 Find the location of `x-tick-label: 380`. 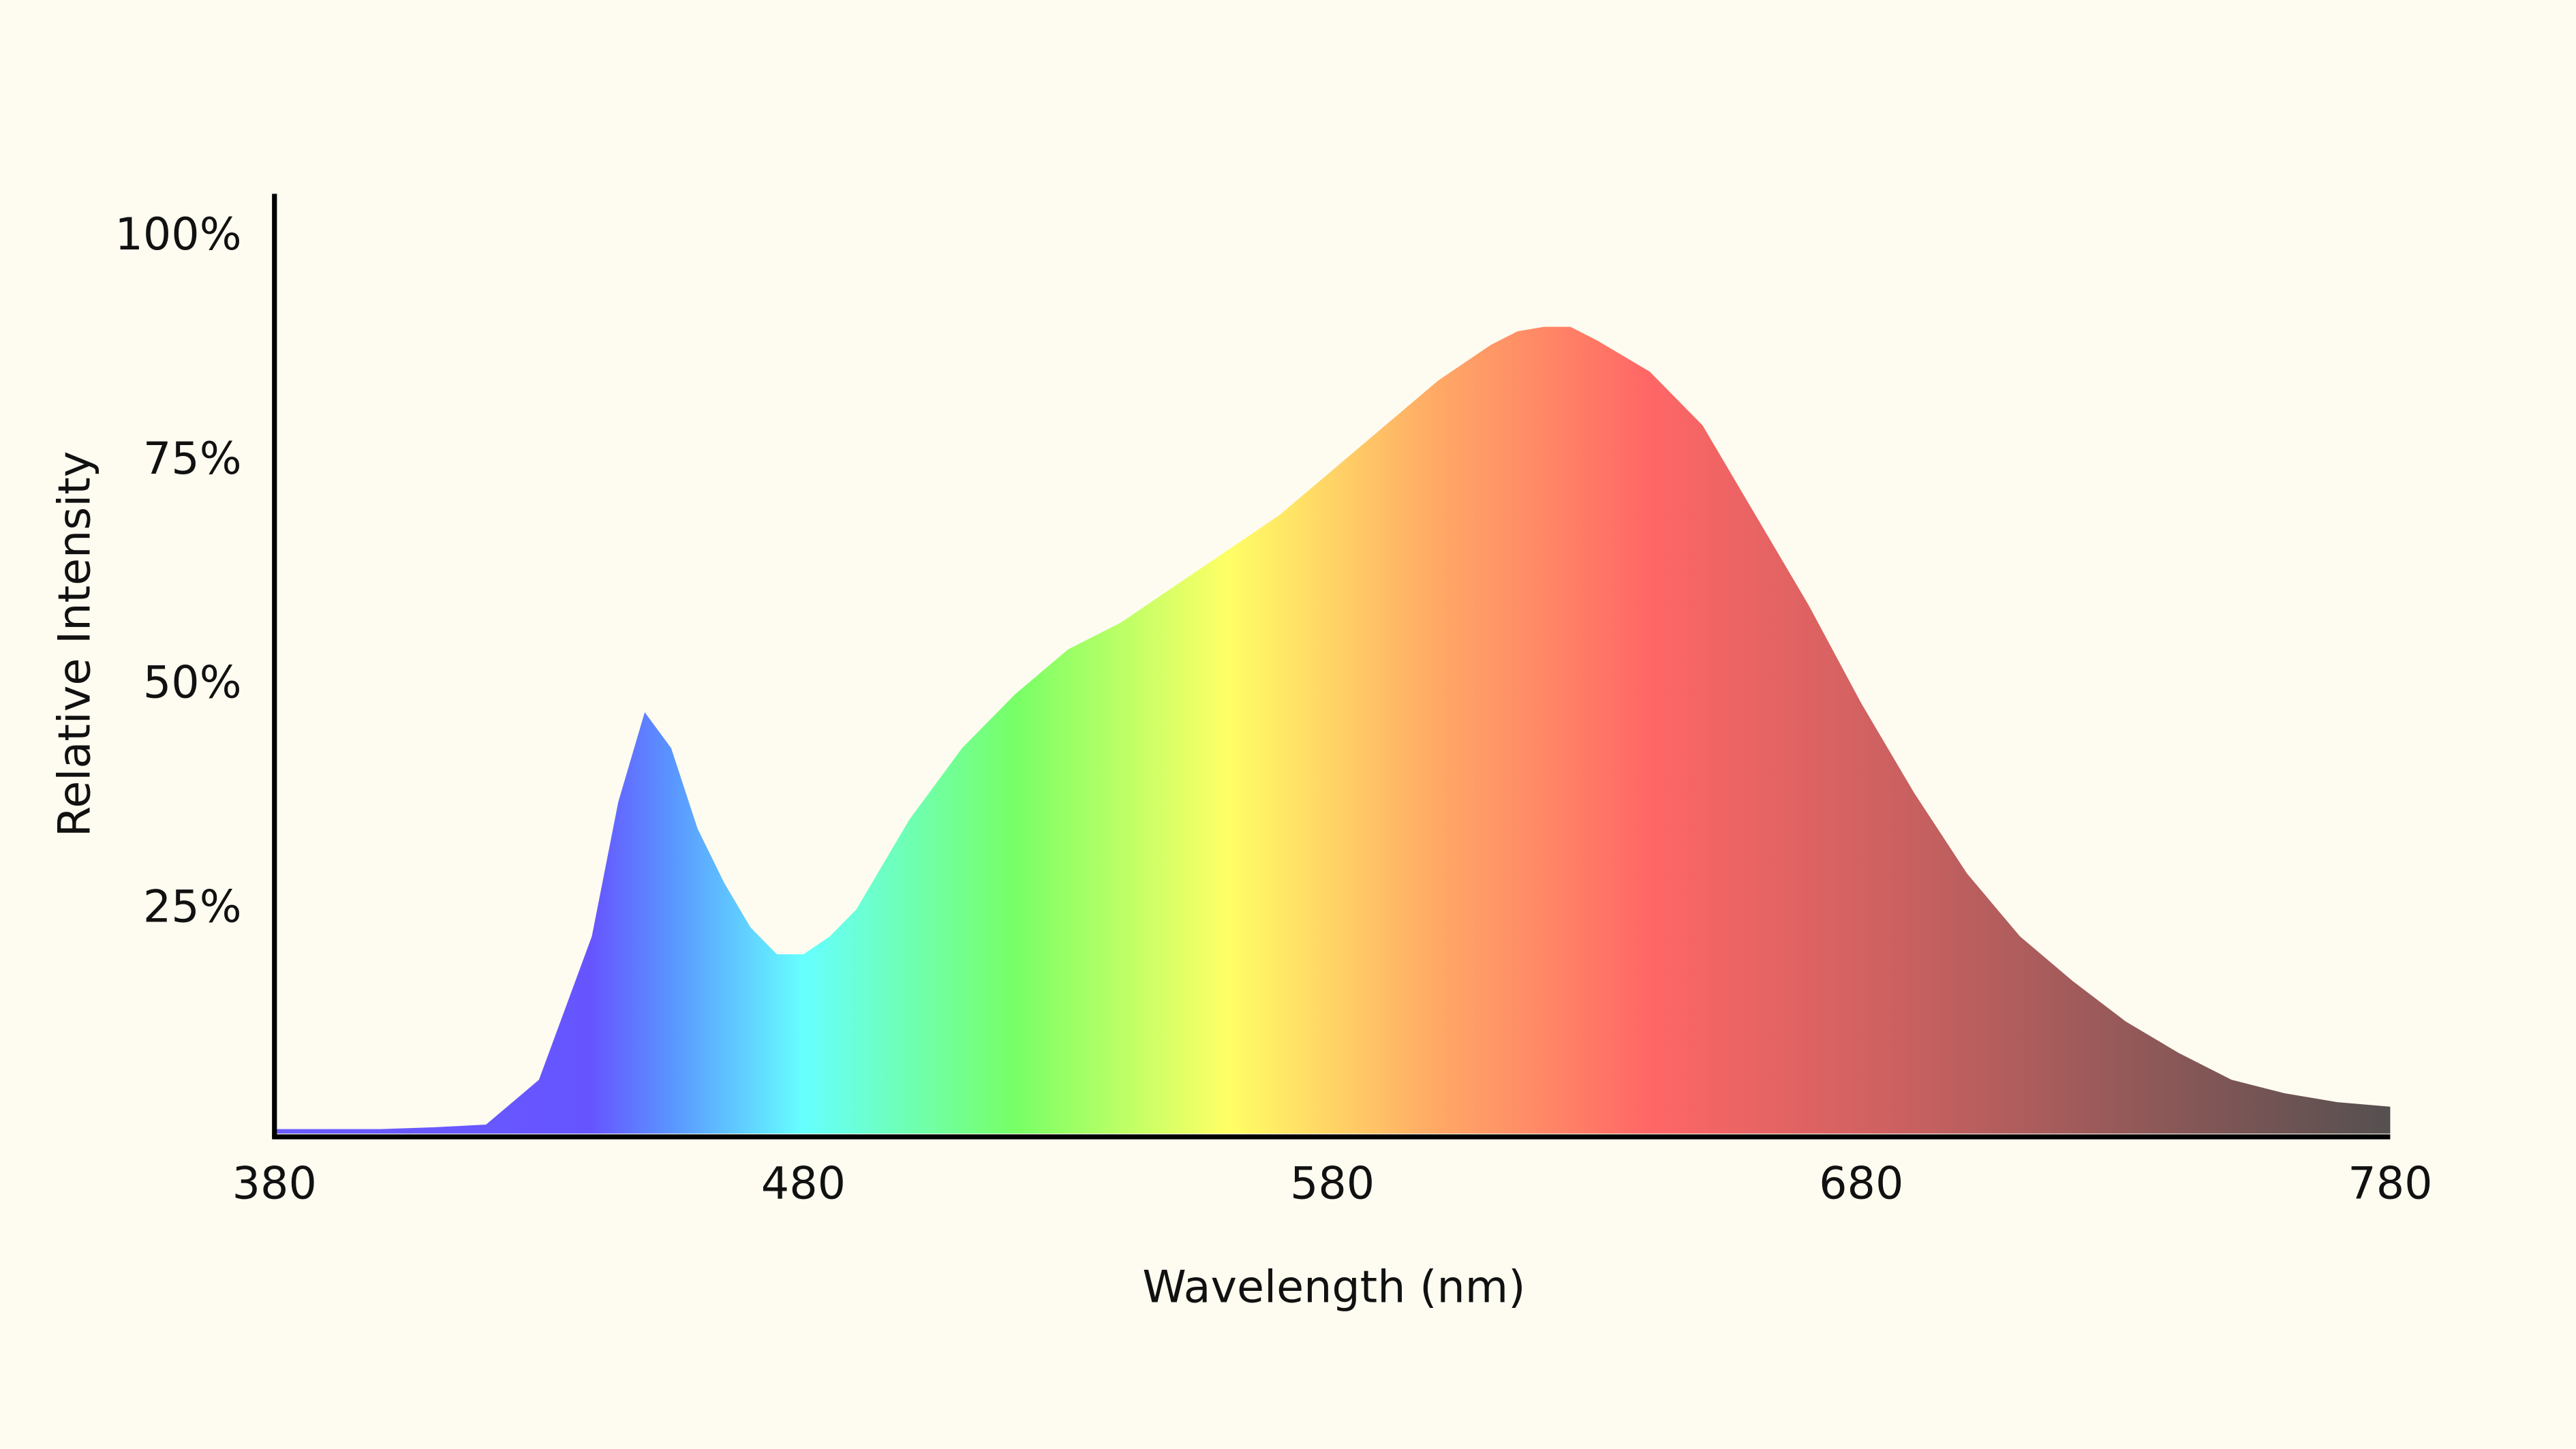

x-tick-label: 380 is located at coordinates (274, 1183).